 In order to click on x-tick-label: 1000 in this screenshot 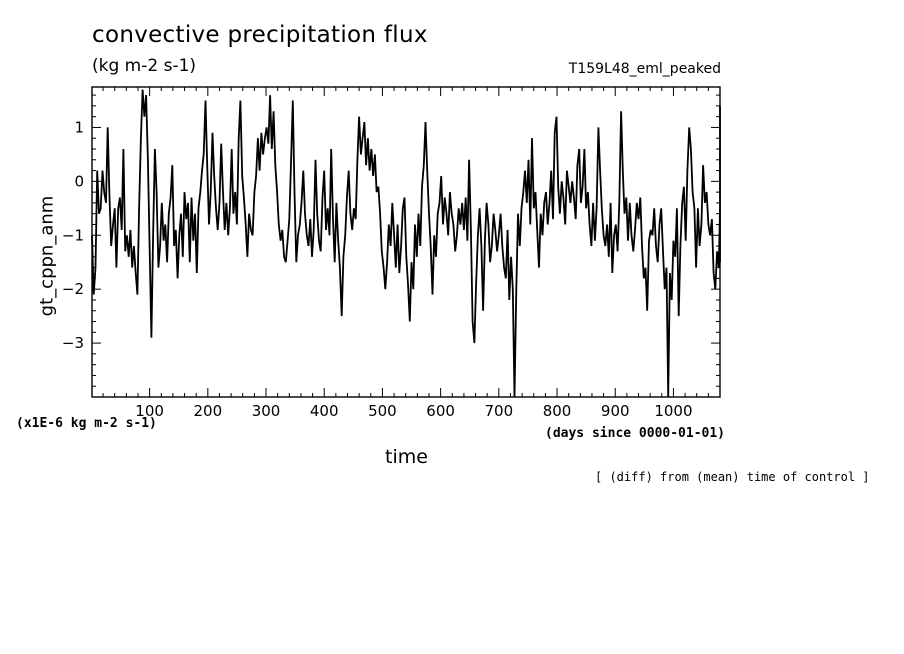, I will do `click(673, 411)`.